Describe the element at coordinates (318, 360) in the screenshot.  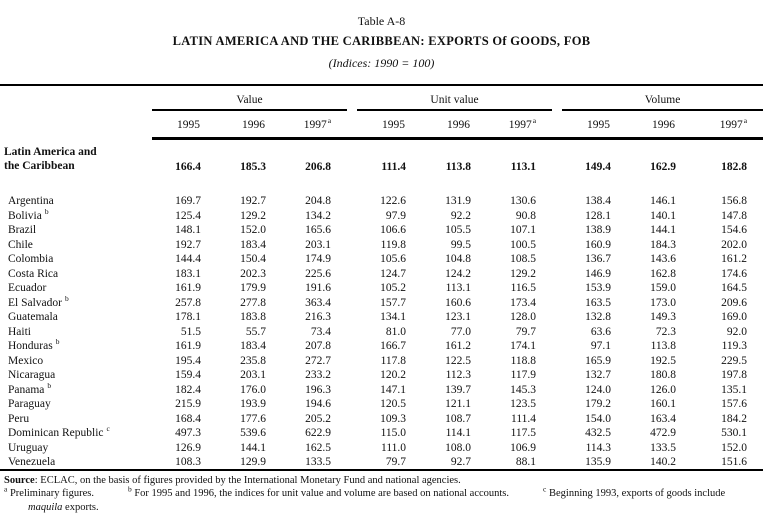
I see `value-cell: 272.7` at that location.